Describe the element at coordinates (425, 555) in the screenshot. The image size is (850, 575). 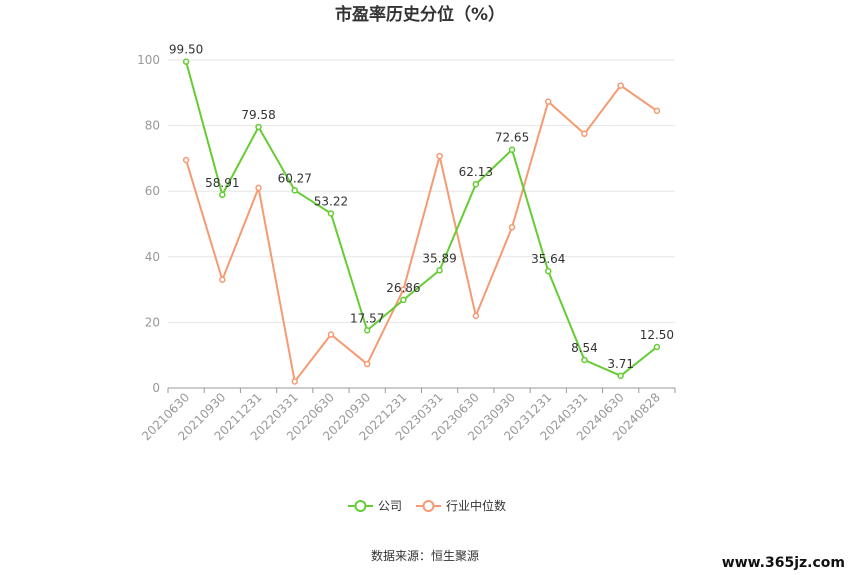
I see `source-note: 数据来源：恒生聚源` at that location.